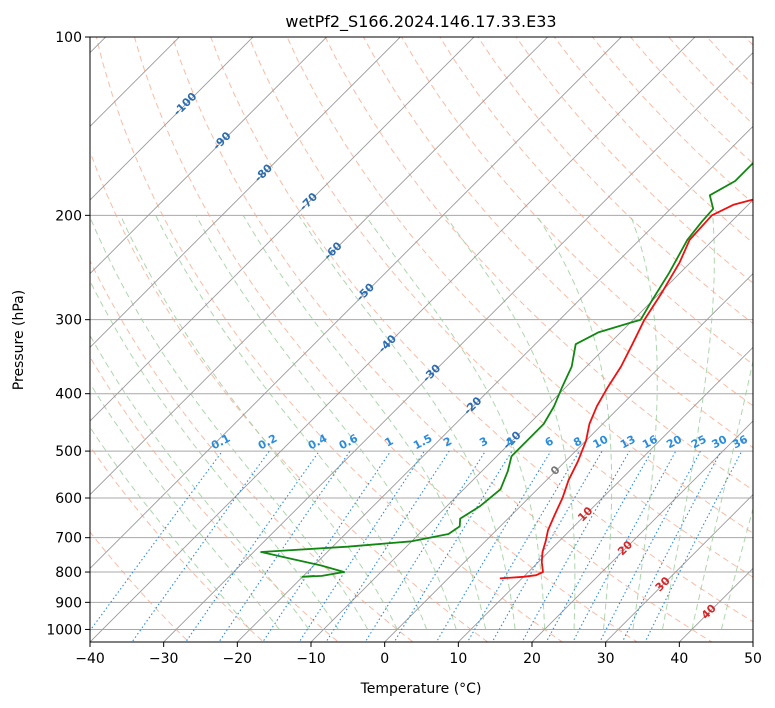 Image resolution: width=775 pixels, height=708 pixels. I want to click on y-tick-label: 800, so click(68, 573).